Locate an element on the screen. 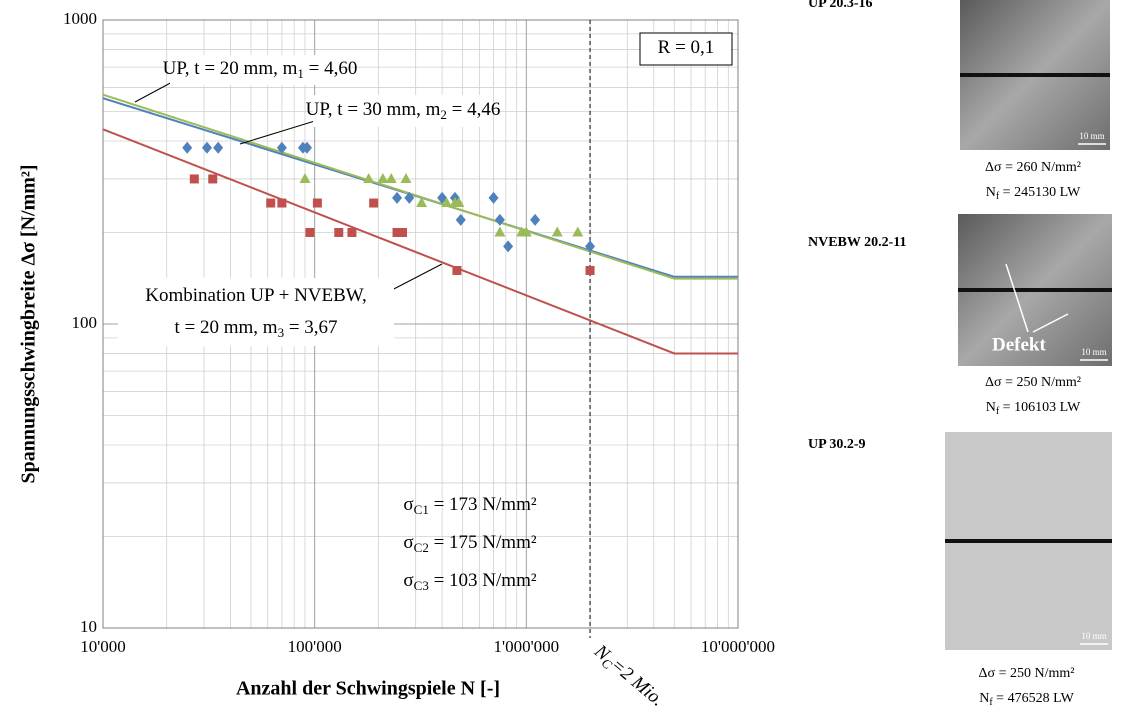 This screenshot has height=715, width=1122. y-tick-label: 10 is located at coordinates (88, 626).